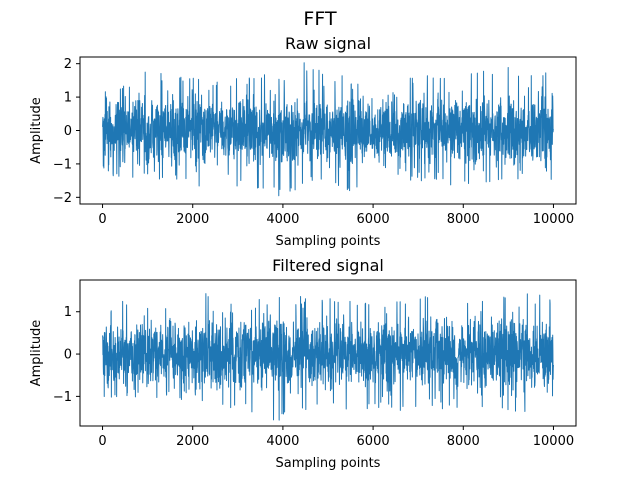 The height and width of the screenshot is (480, 640). What do you see at coordinates (62, 198) in the screenshot?
I see `ytick-label-raw-0: −2` at bounding box center [62, 198].